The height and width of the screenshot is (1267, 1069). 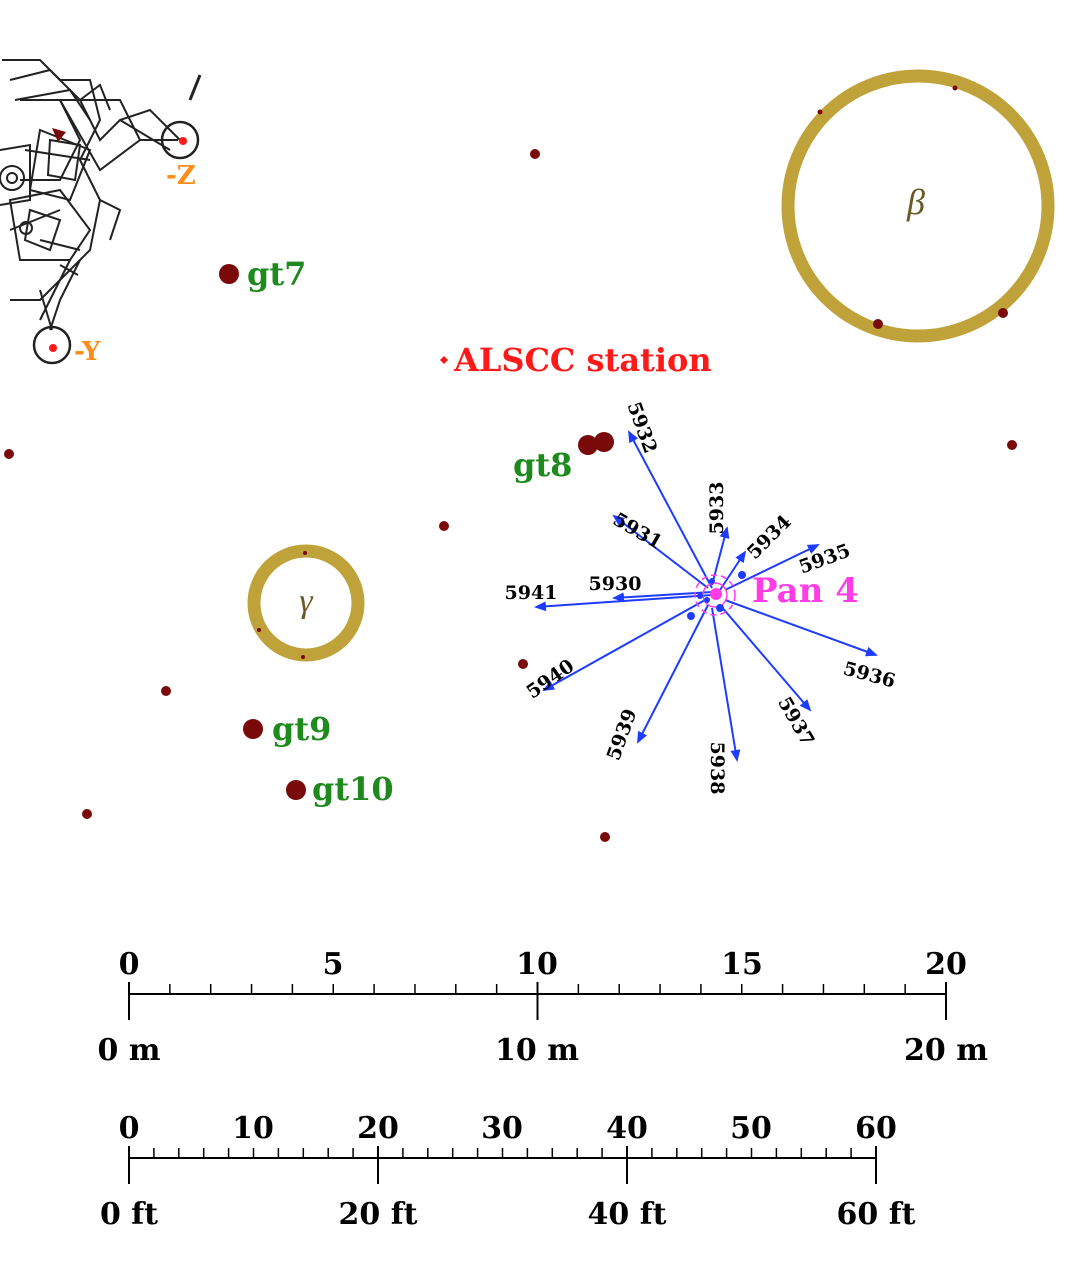 What do you see at coordinates (542, 465) in the screenshot?
I see `gt8-label: gt8` at bounding box center [542, 465].